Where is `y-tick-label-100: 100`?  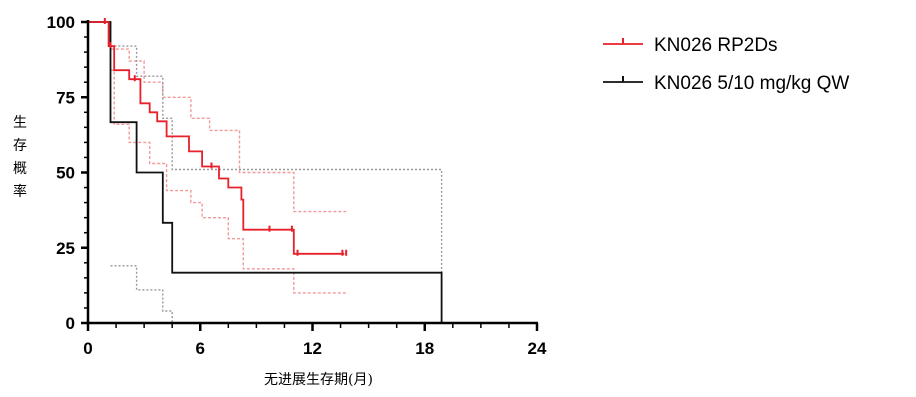
y-tick-label-100: 100 is located at coordinates (61, 22).